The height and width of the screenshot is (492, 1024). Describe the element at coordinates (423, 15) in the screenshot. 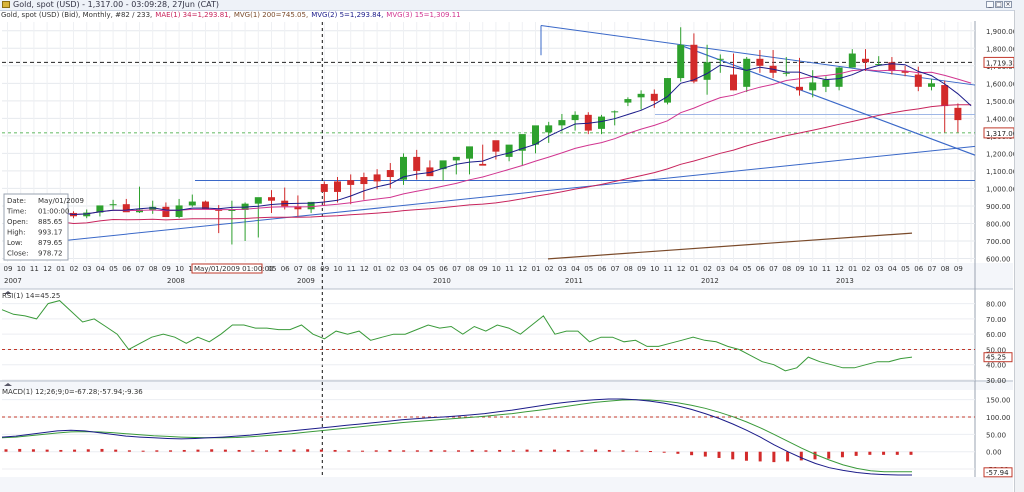

I see `mvg3-legend: MVG(3) 15=1,309.11` at that location.